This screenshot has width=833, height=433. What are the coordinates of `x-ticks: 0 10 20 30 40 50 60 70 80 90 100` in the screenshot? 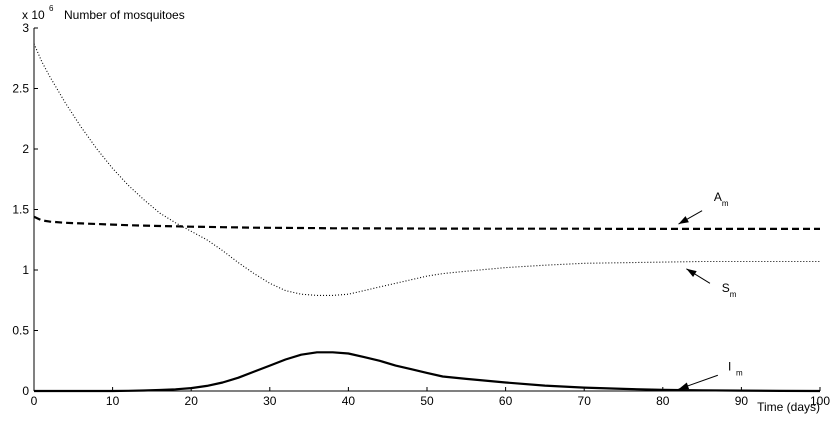 It's located at (430, 397).